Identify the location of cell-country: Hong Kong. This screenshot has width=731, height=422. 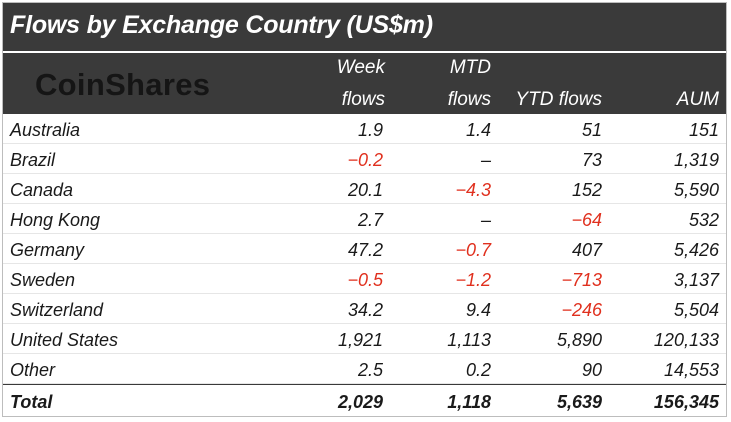
(55, 220).